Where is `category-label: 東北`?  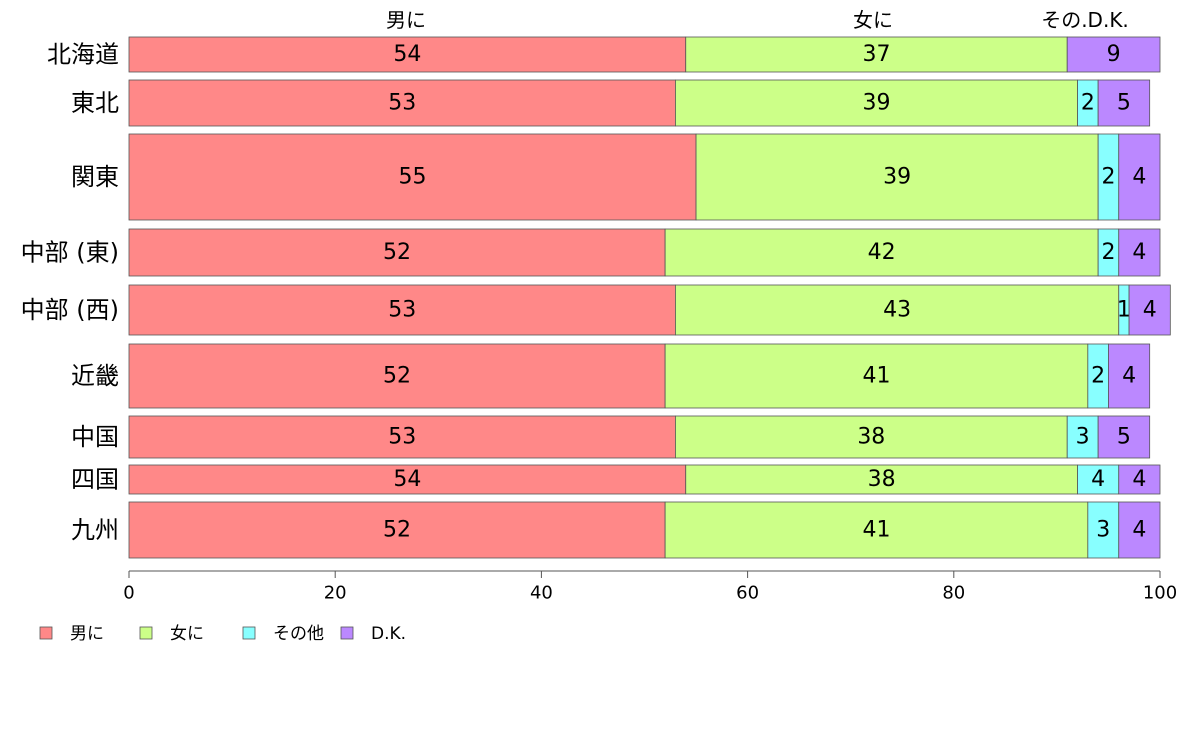 category-label: 東北 is located at coordinates (95, 103).